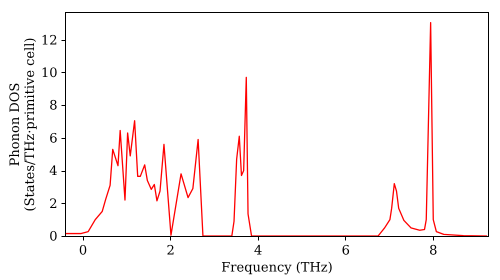  Describe the element at coordinates (53, 106) in the screenshot. I see `y-tick-label: 8` at that location.